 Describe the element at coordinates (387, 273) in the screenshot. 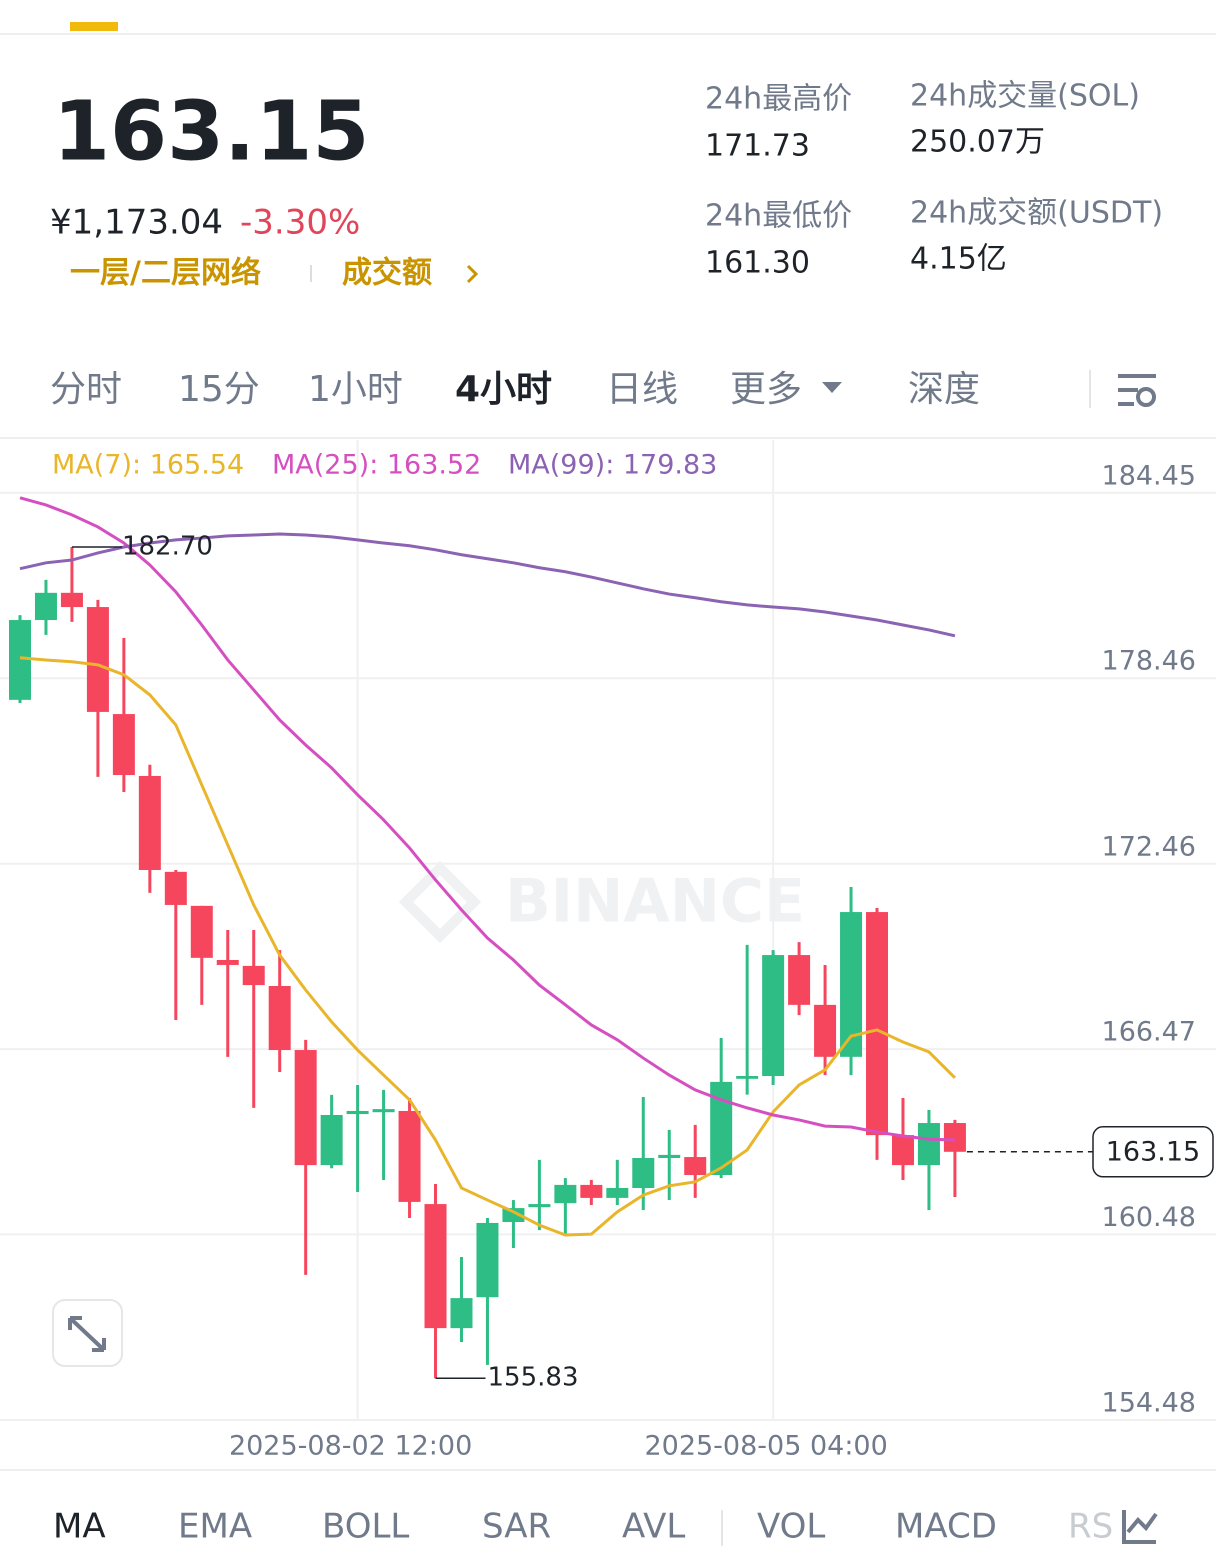

I see `turnover-link: 成交额` at that location.